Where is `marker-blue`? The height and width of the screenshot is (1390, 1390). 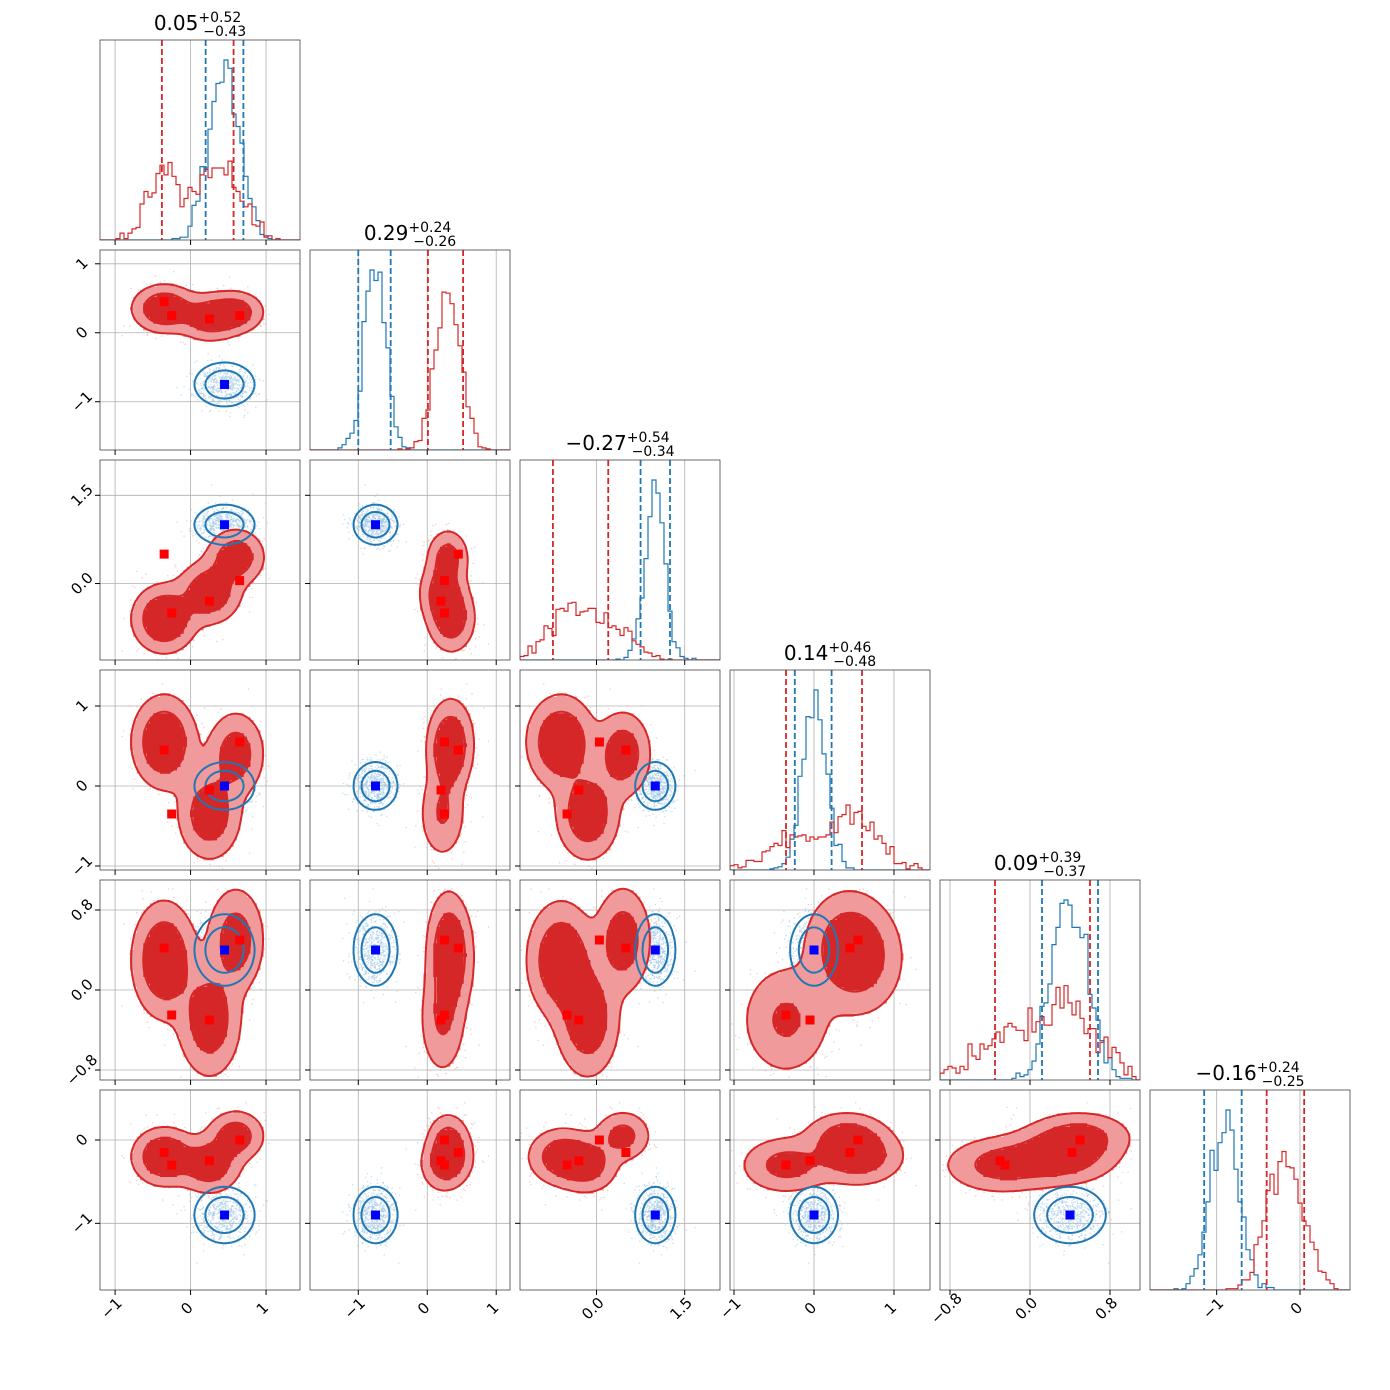
marker-blue is located at coordinates (225, 525).